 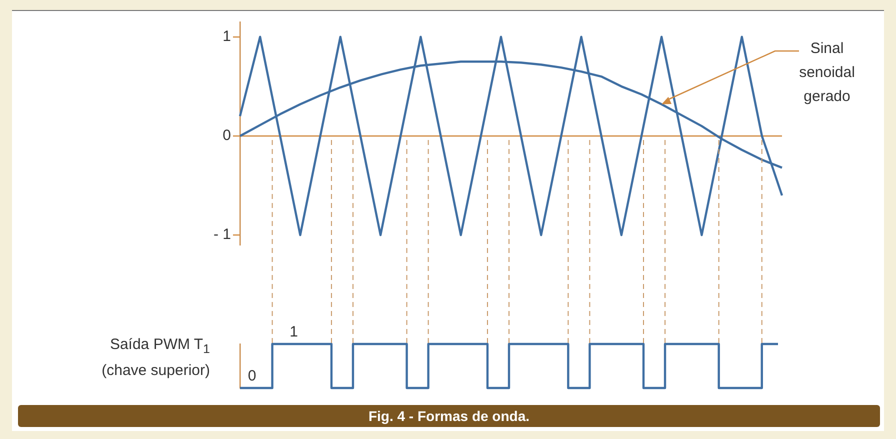 What do you see at coordinates (252, 376) in the screenshot?
I see `annotation: 0` at bounding box center [252, 376].